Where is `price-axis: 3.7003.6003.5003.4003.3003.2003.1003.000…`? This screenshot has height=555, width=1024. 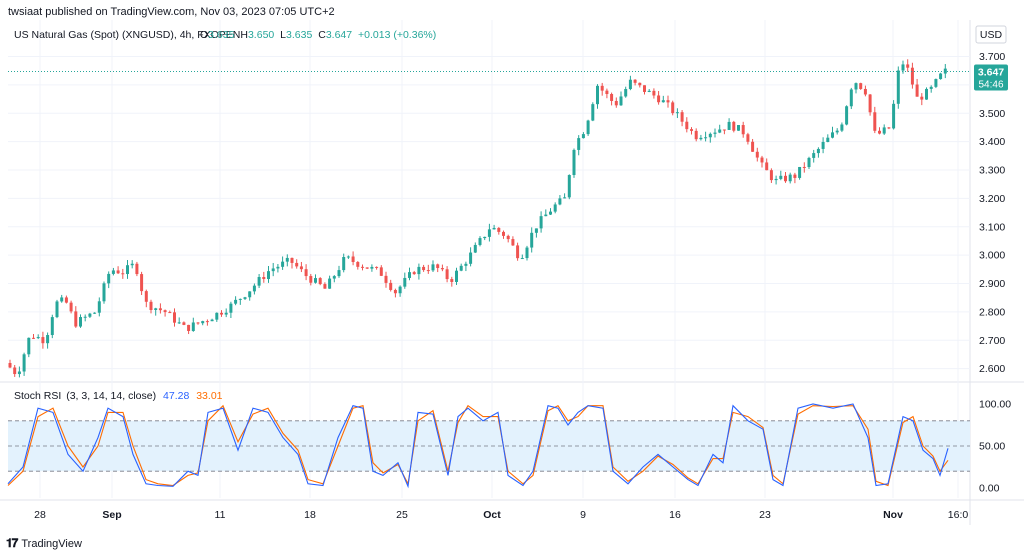 price-axis: 3.7003.6003.5003.4003.3003.2003.1003.000… is located at coordinates (992, 213).